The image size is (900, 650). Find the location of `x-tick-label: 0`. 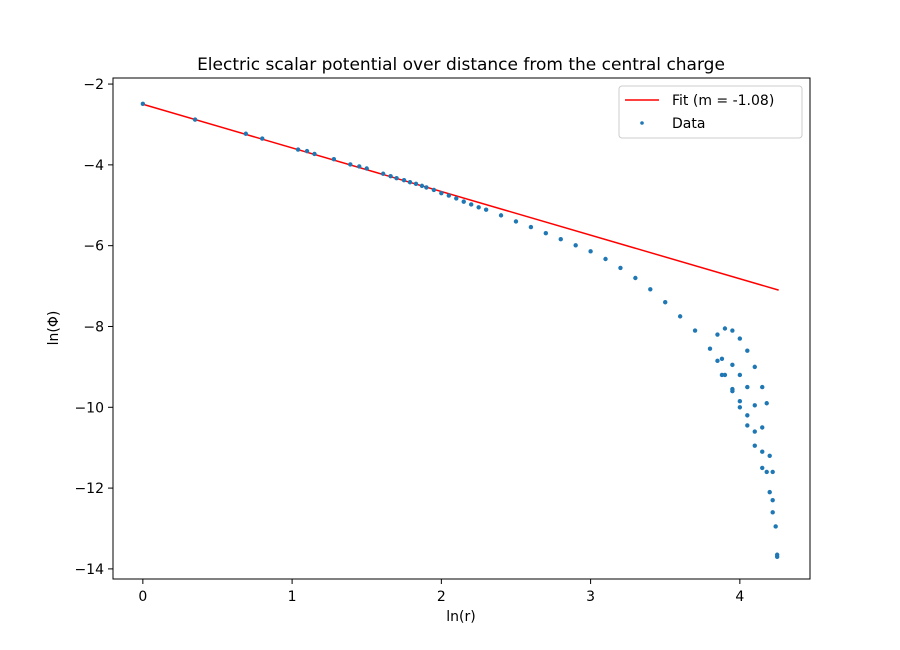

x-tick-label: 0 is located at coordinates (142, 597).